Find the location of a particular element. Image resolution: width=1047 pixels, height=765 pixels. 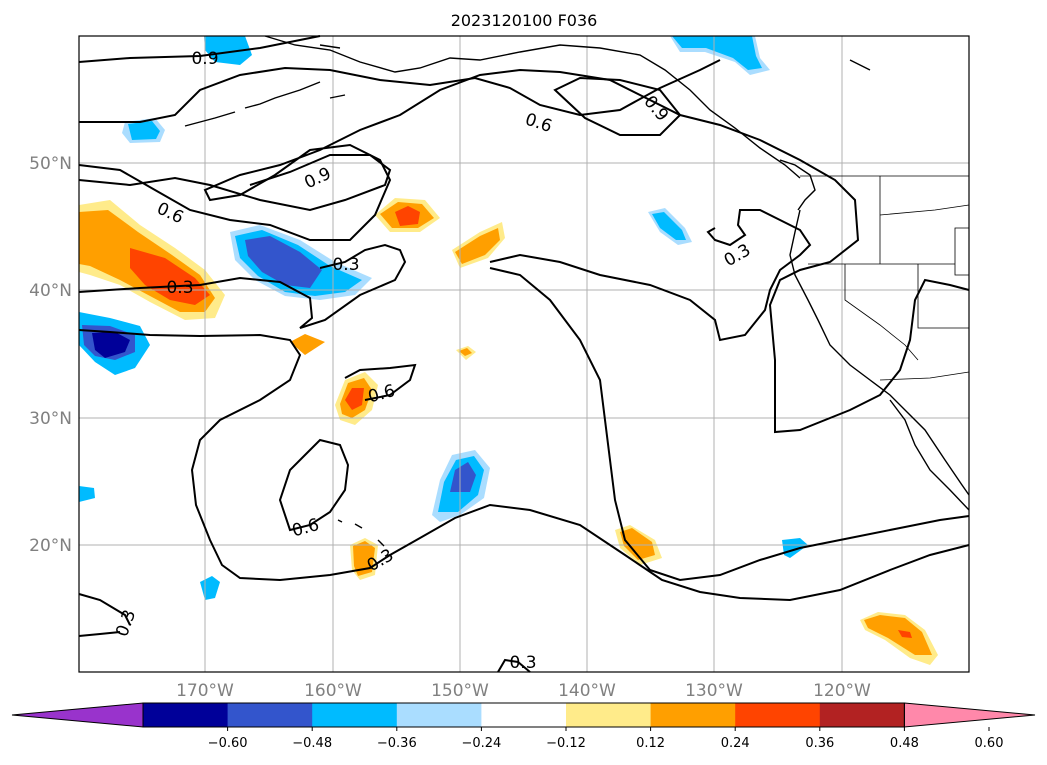

colorbar-tick-label: 0.12 is located at coordinates (650, 743).